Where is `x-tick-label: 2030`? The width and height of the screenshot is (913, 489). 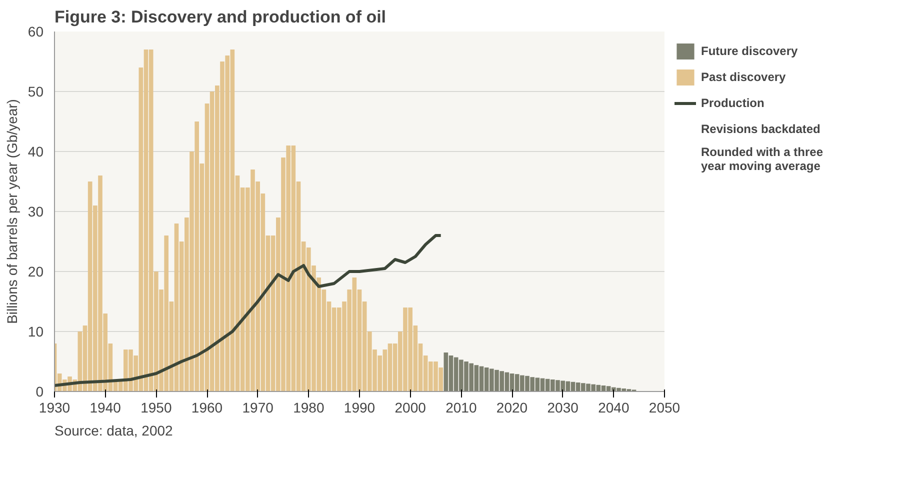
x-tick-label: 2030 is located at coordinates (563, 408).